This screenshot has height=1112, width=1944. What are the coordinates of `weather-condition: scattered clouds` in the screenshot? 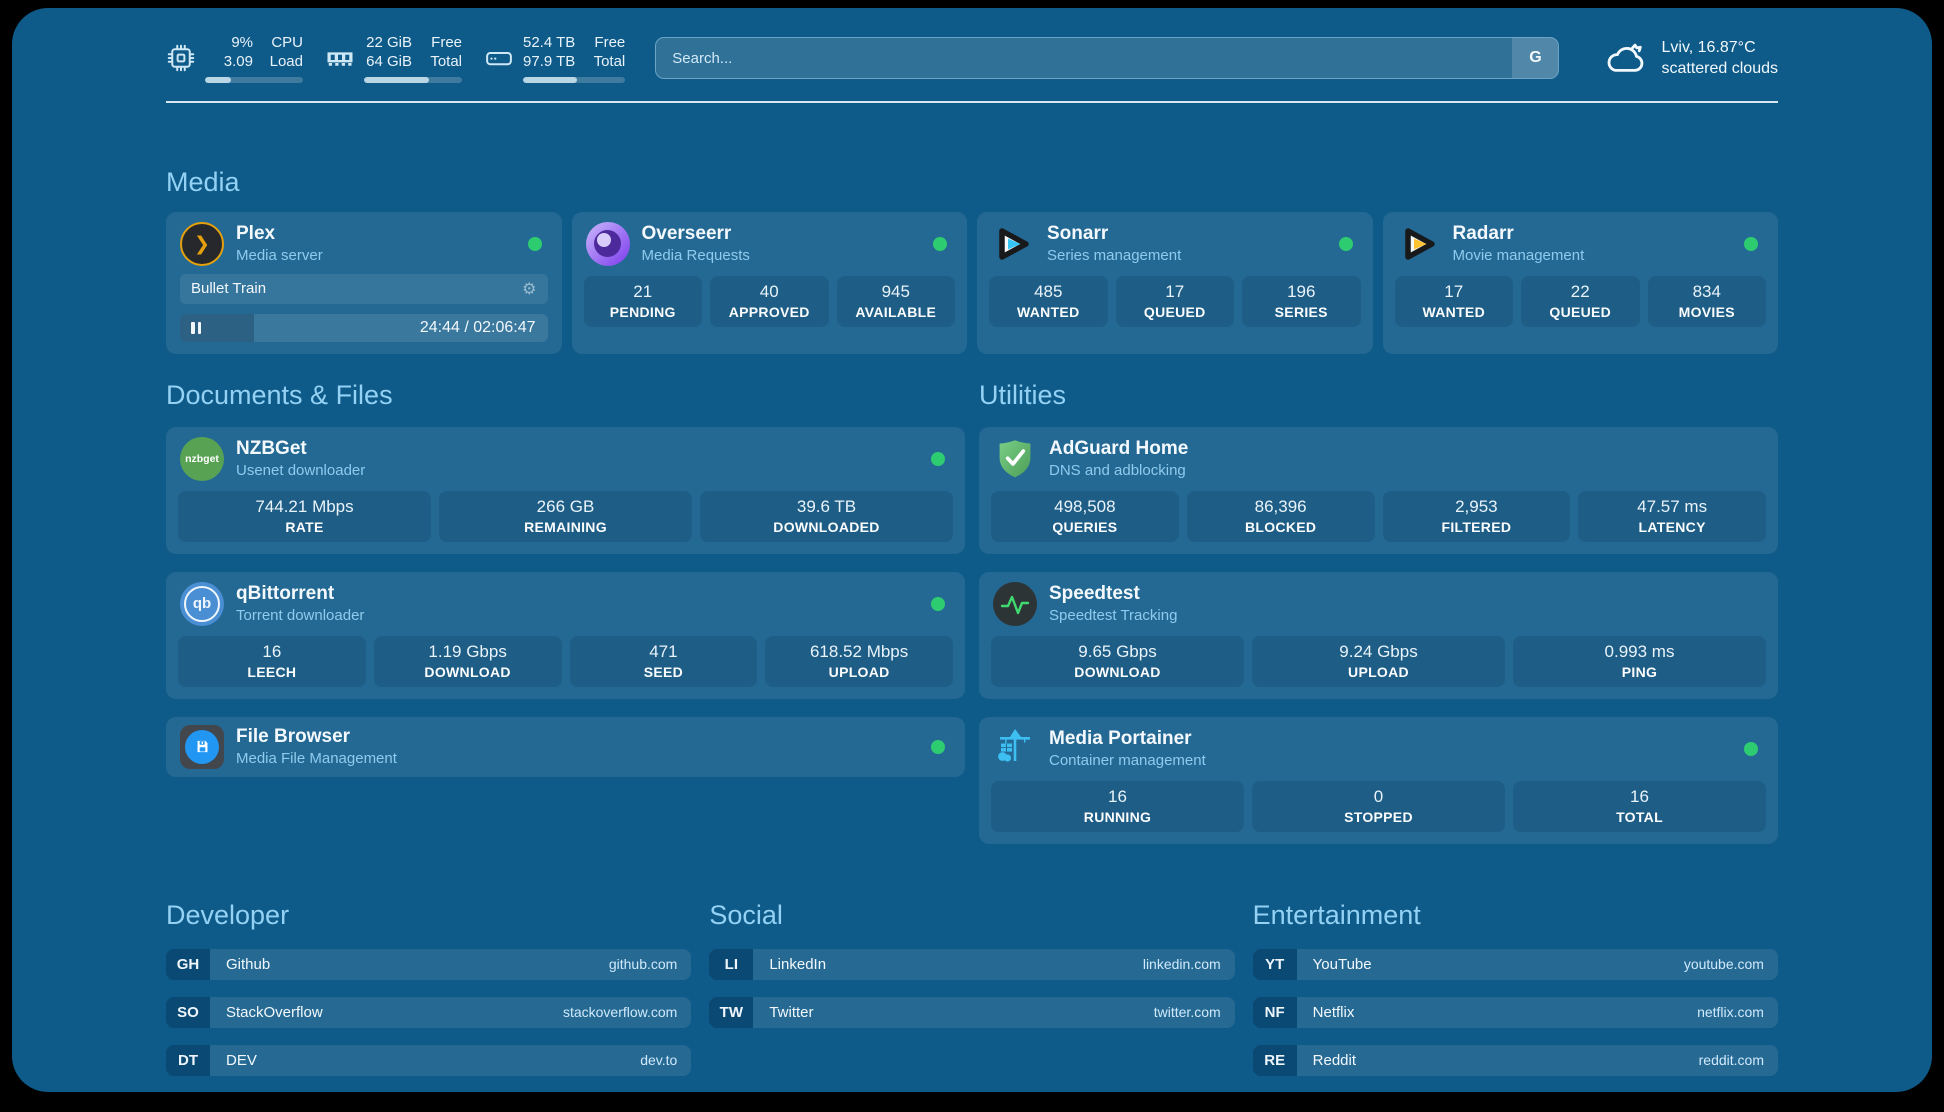 It's located at (1719, 69).